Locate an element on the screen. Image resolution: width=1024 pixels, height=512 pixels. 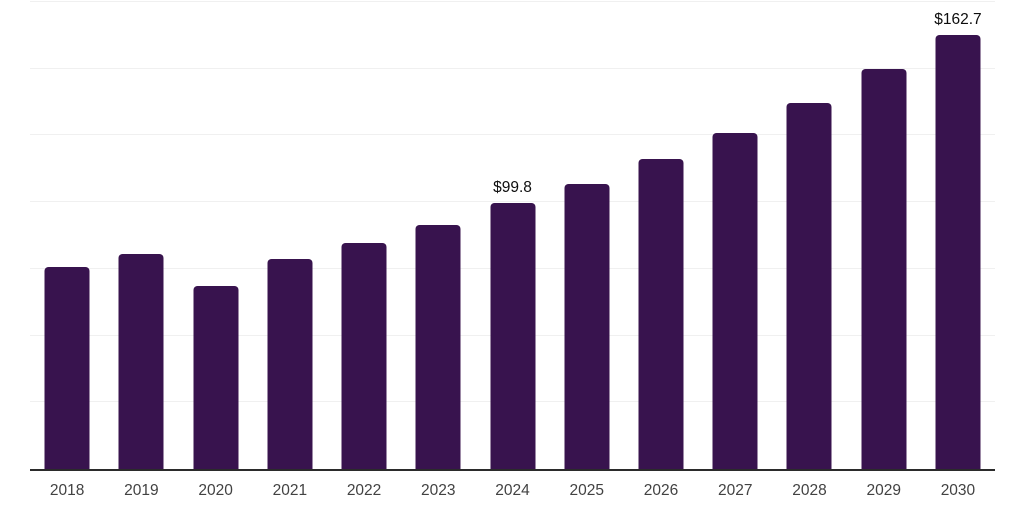
bar-2029 is located at coordinates (884, 268).